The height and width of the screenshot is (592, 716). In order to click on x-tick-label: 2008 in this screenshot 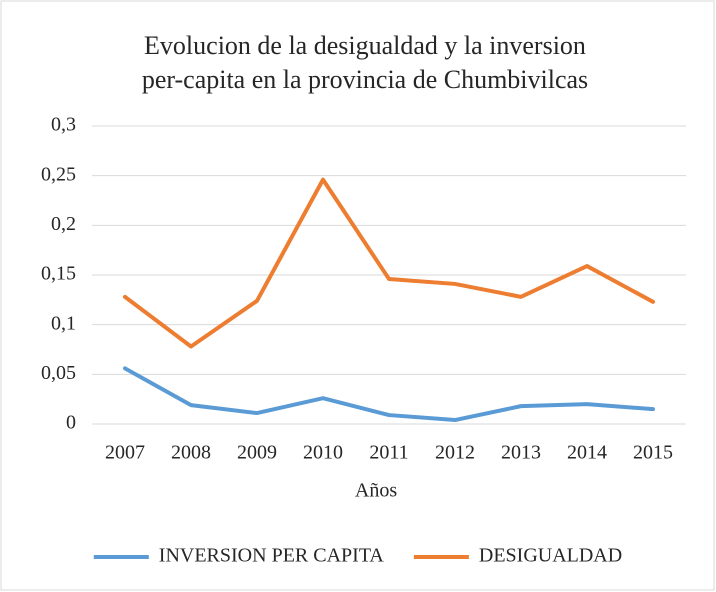, I will do `click(191, 453)`.